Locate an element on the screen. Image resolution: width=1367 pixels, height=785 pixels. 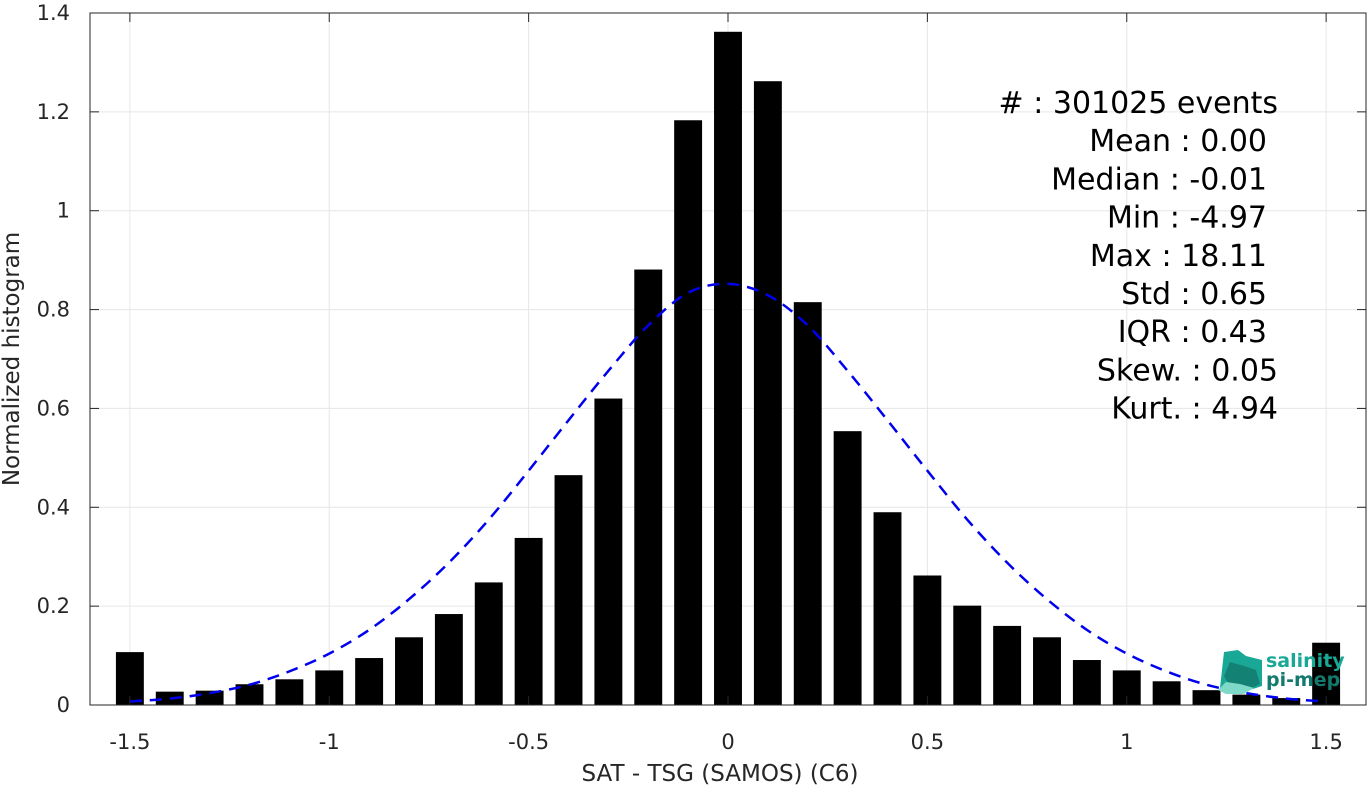
x-axis-label: SAT - TSG (SAMOS) (C6) is located at coordinates (720, 773).